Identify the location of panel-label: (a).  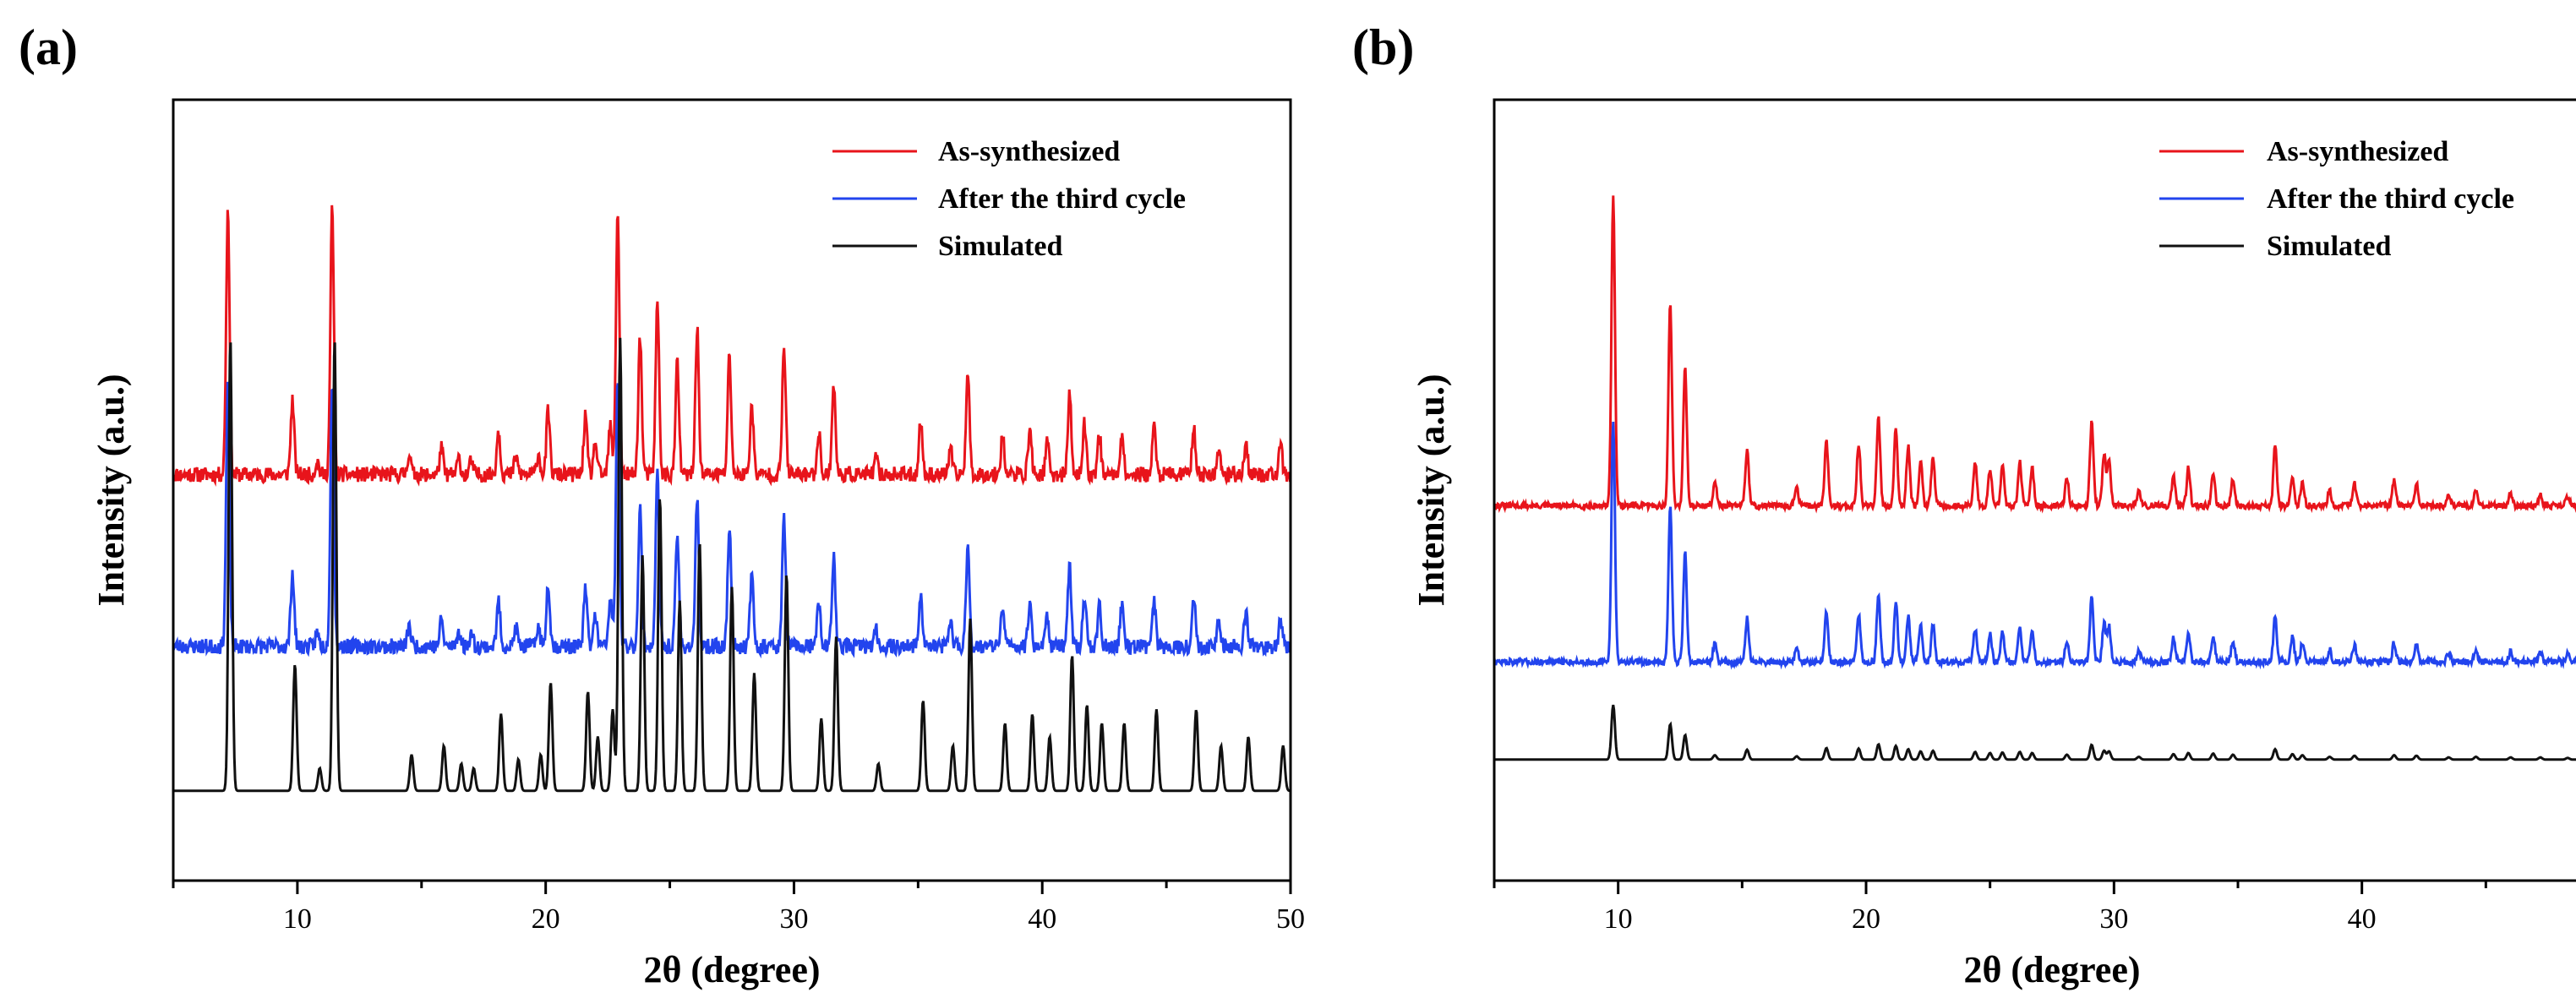
(48, 47).